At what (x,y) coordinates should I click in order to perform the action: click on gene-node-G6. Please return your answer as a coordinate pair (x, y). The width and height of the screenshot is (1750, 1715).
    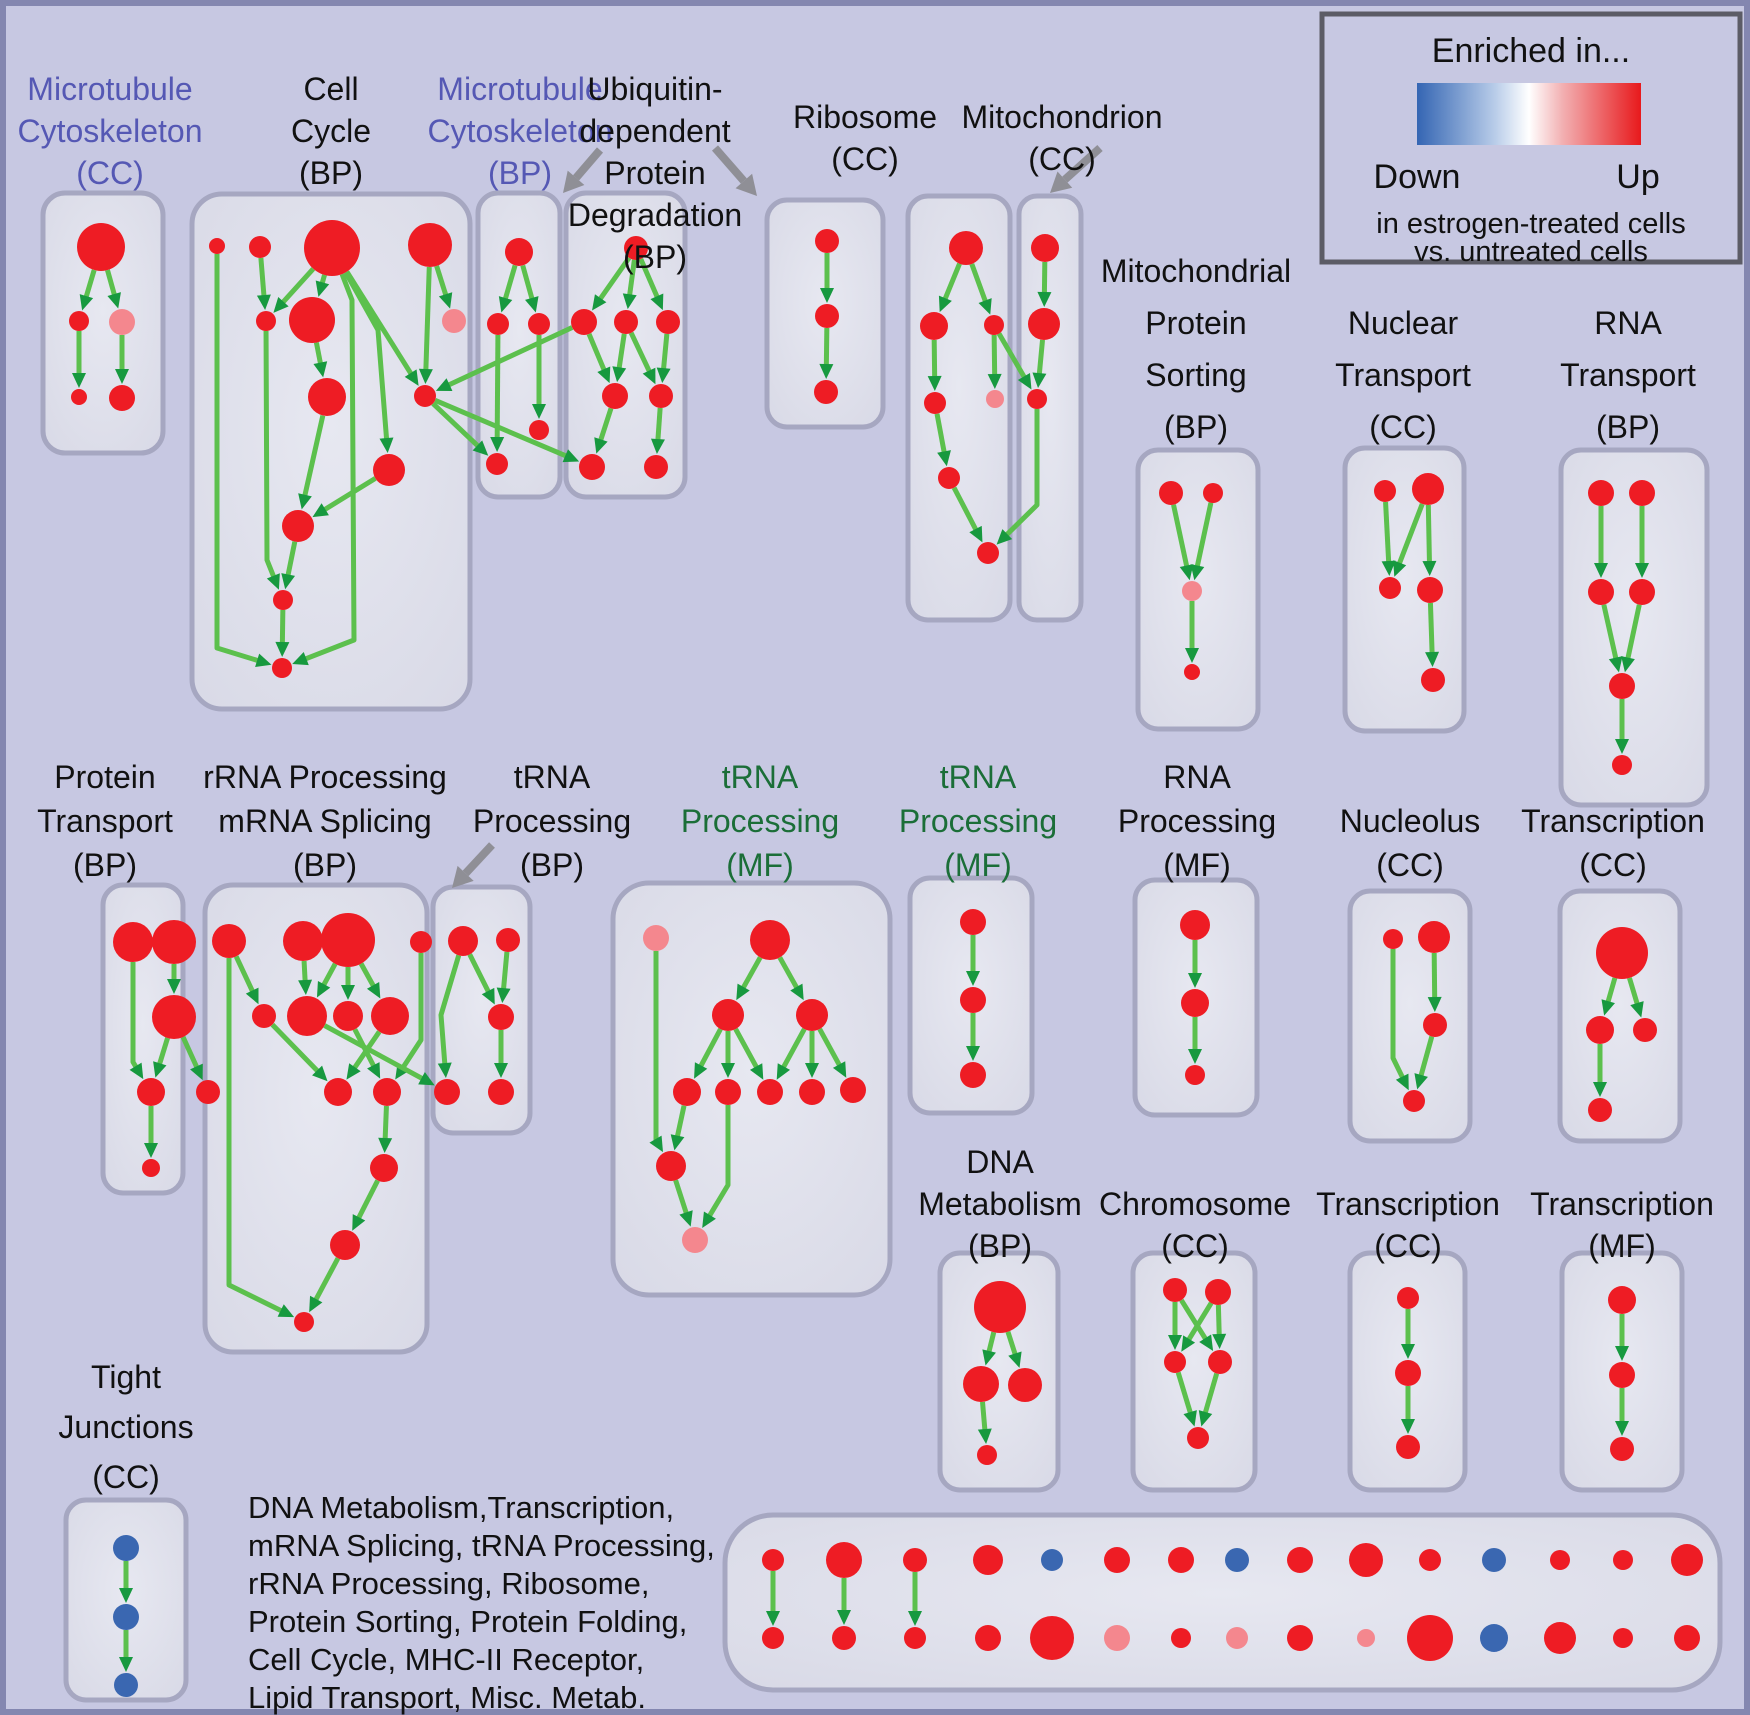
    Looking at the image, I should click on (770, 1092).